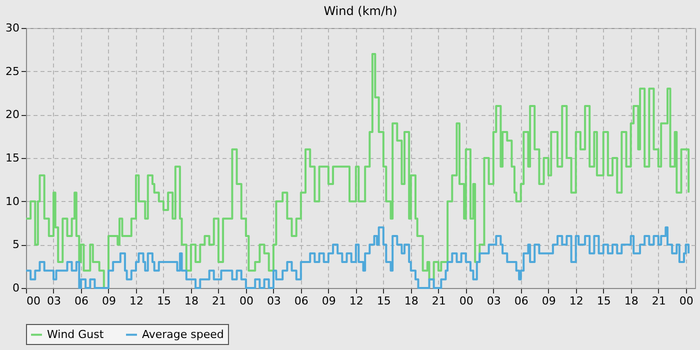  Describe the element at coordinates (13, 71) in the screenshot. I see `y-tick-label: 25` at that location.